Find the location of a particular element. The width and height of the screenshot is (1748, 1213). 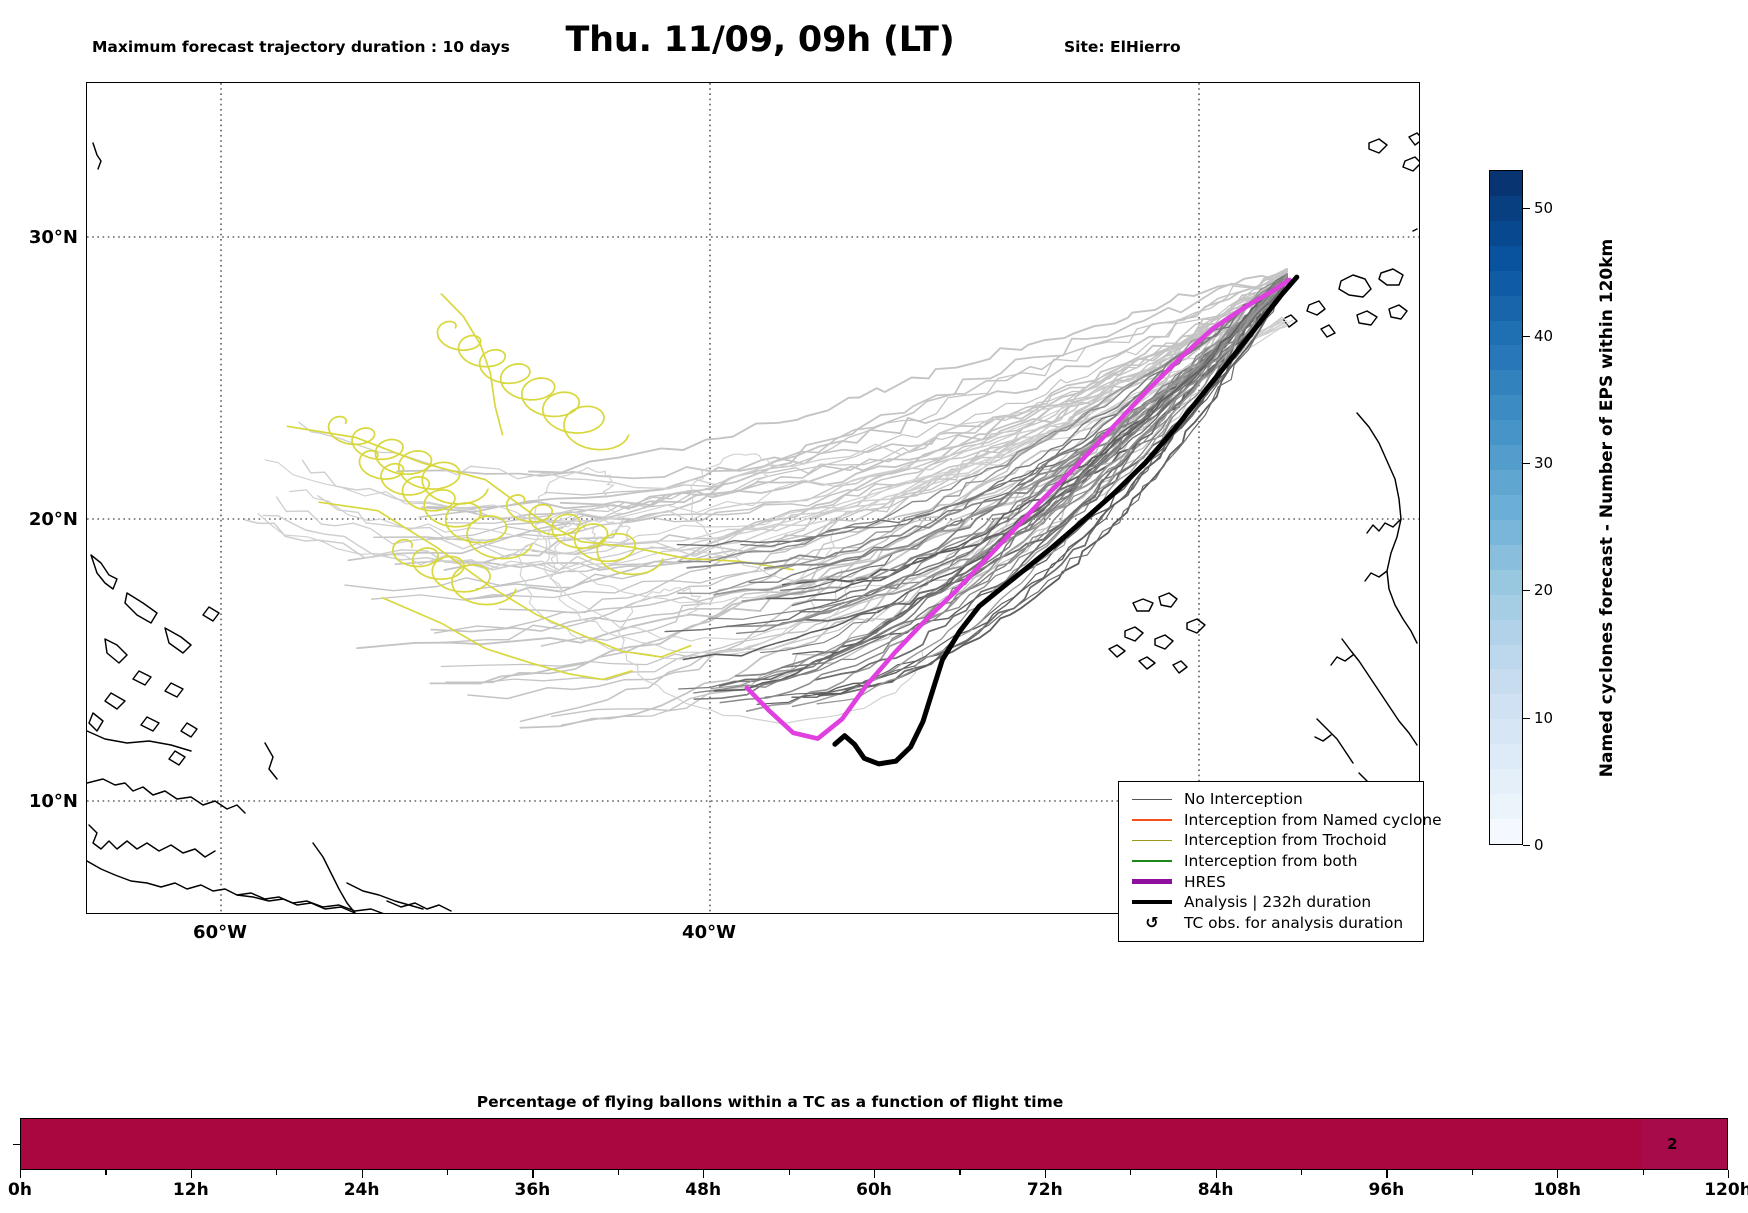

legend-label-analysis: Analysis | 232h duration is located at coordinates (1278, 902).